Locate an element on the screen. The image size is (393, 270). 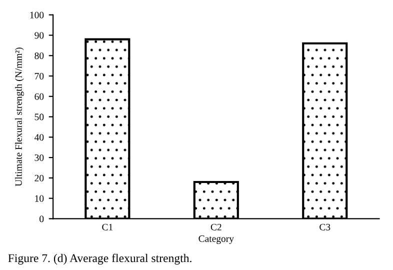
x-tick-label: C1 is located at coordinates (107, 227).